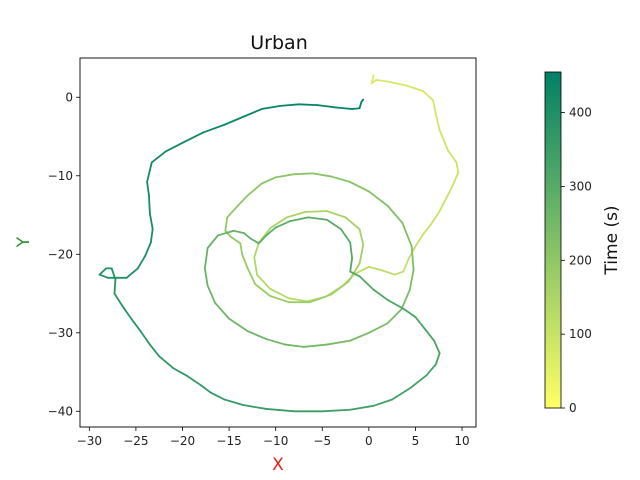 This screenshot has height=480, width=640. Describe the element at coordinates (322, 441) in the screenshot. I see `x-tick-label: −5` at that location.